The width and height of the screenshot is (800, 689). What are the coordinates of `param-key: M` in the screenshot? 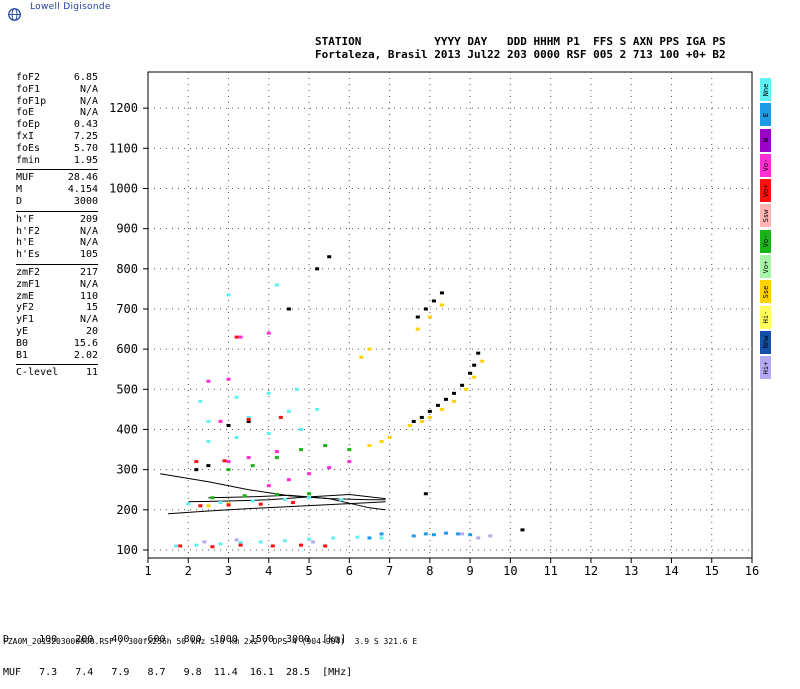 It's located at (19, 190).